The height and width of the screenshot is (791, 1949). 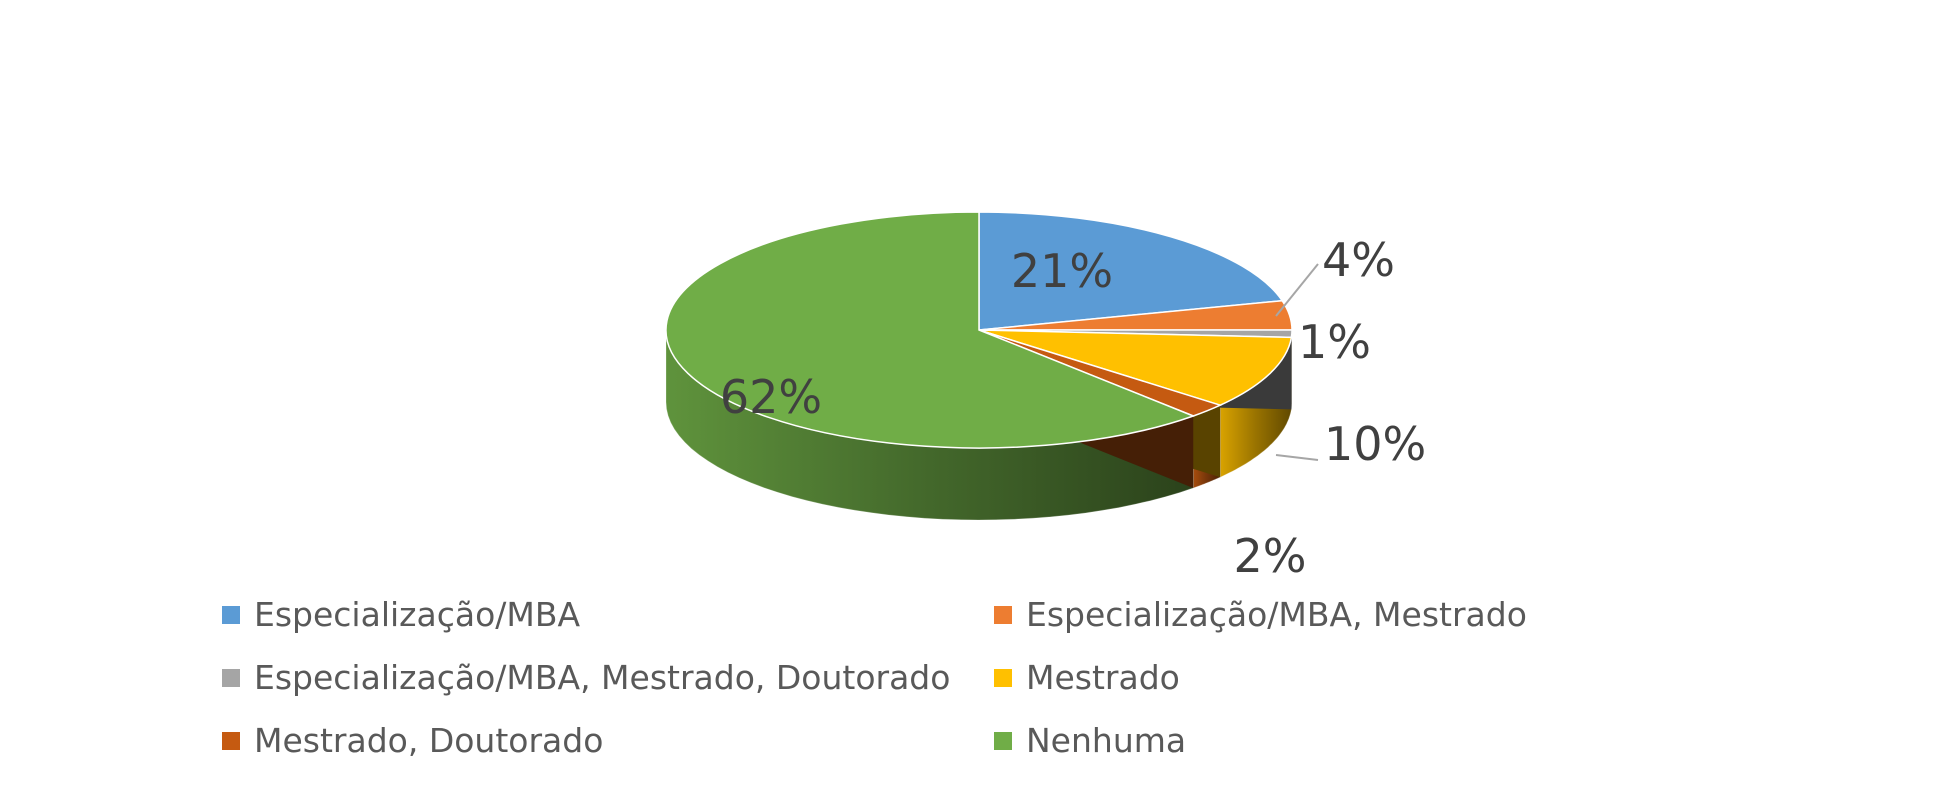 What do you see at coordinates (1131, 271) in the screenshot?
I see `pie-slice-especializacao-mba` at bounding box center [1131, 271].